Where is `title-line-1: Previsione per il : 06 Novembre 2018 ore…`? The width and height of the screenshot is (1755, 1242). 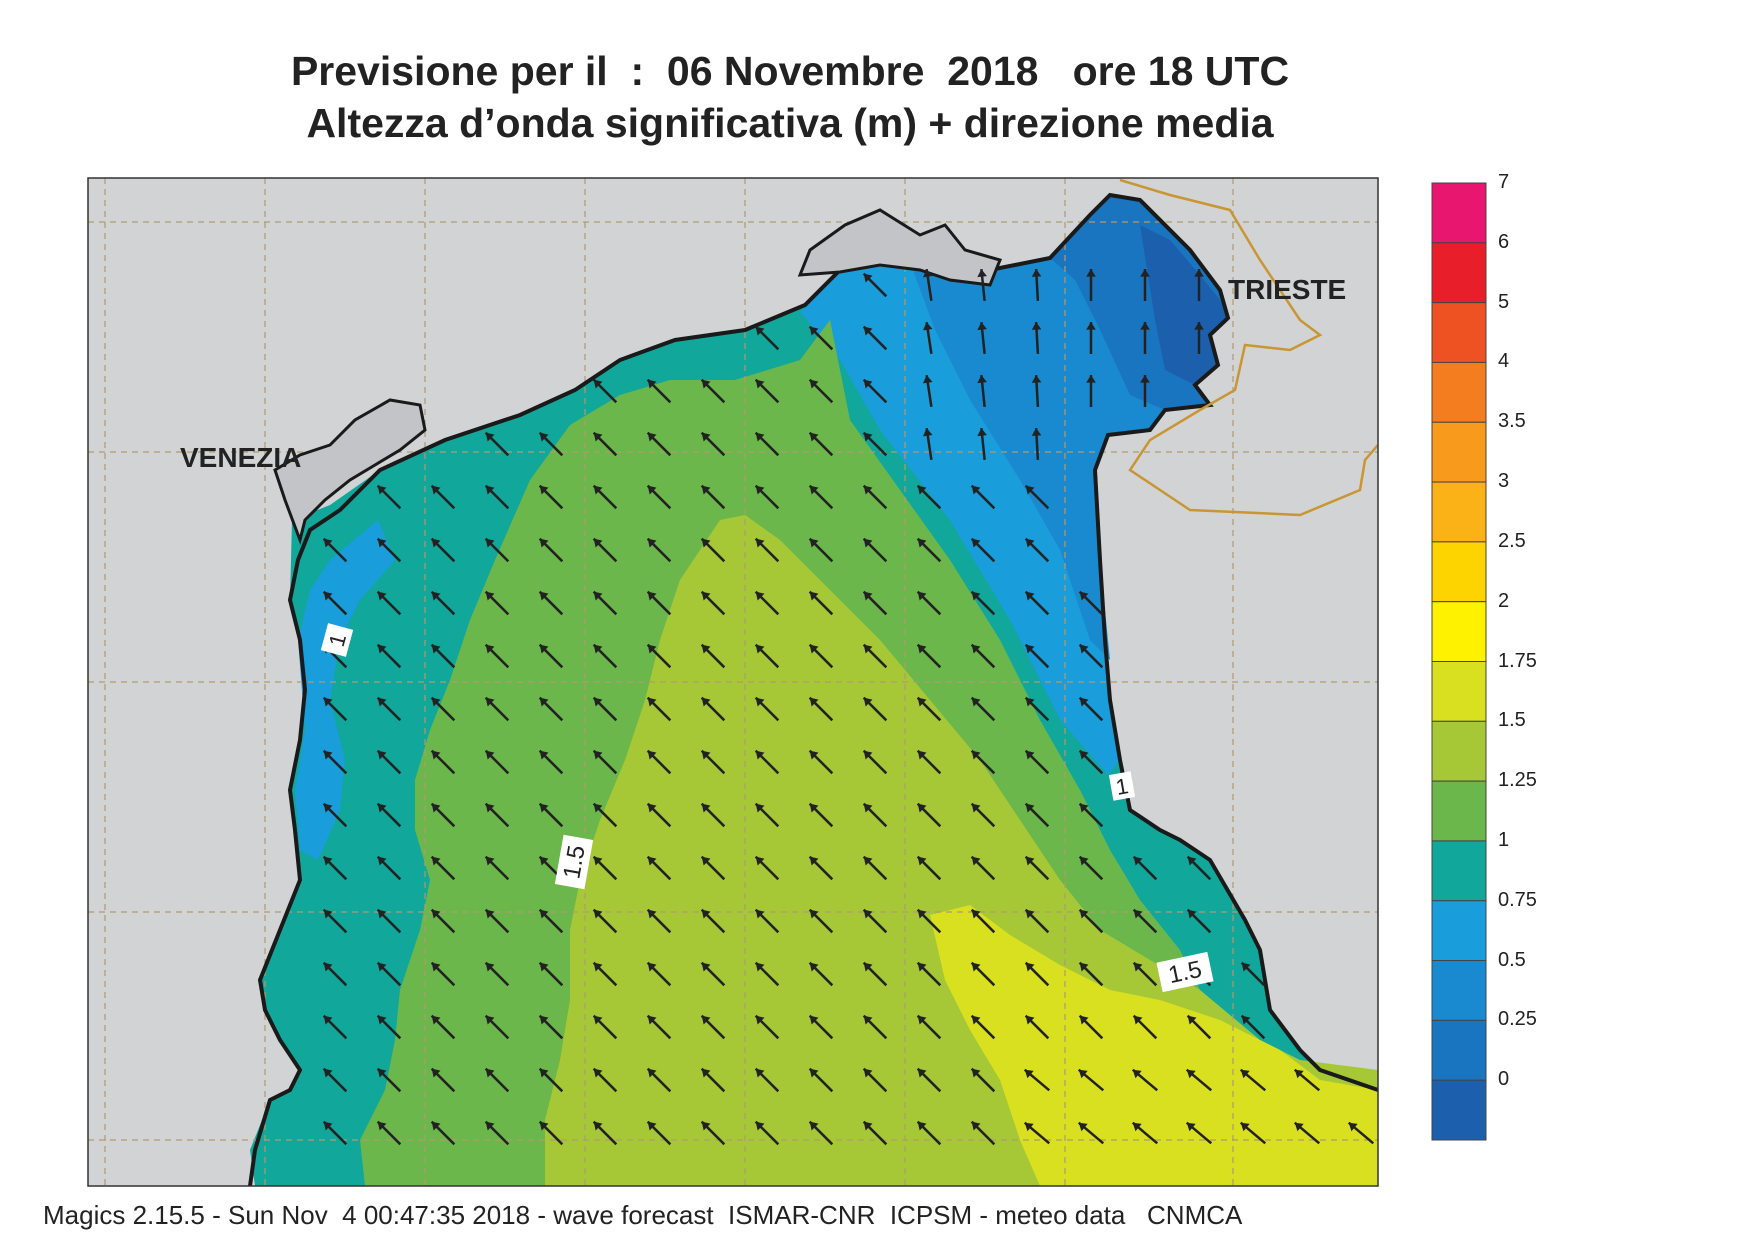 title-line-1: Previsione per il : 06 Novembre 2018 ore… is located at coordinates (790, 71).